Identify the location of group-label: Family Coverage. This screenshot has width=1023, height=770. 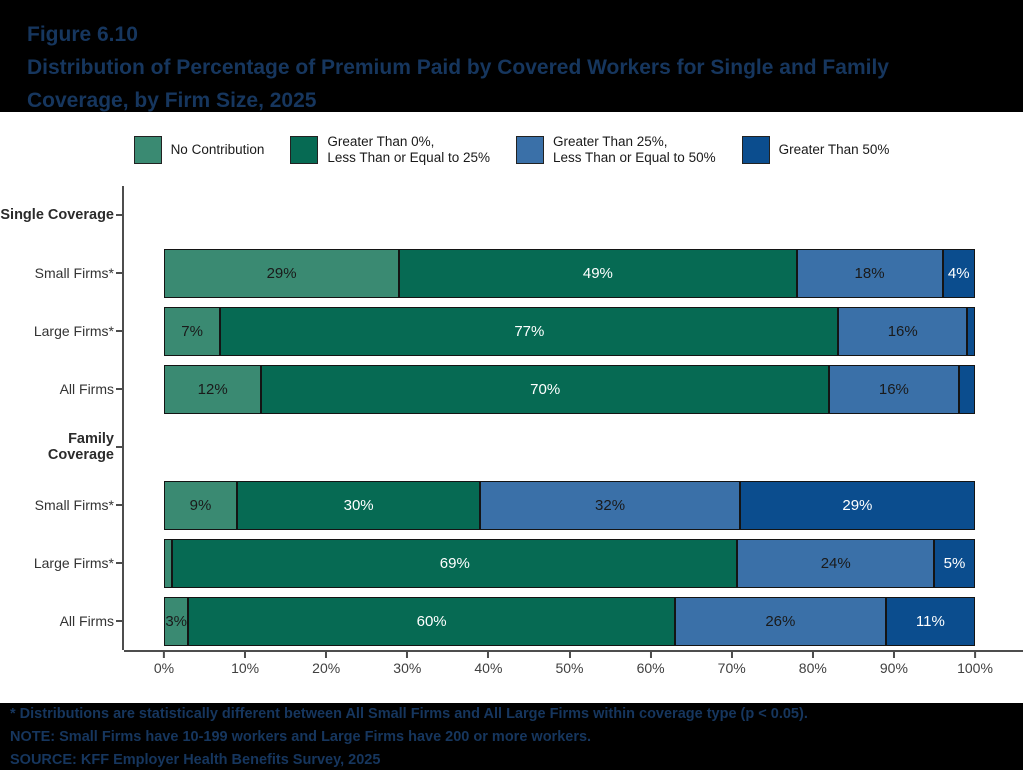
(80, 447).